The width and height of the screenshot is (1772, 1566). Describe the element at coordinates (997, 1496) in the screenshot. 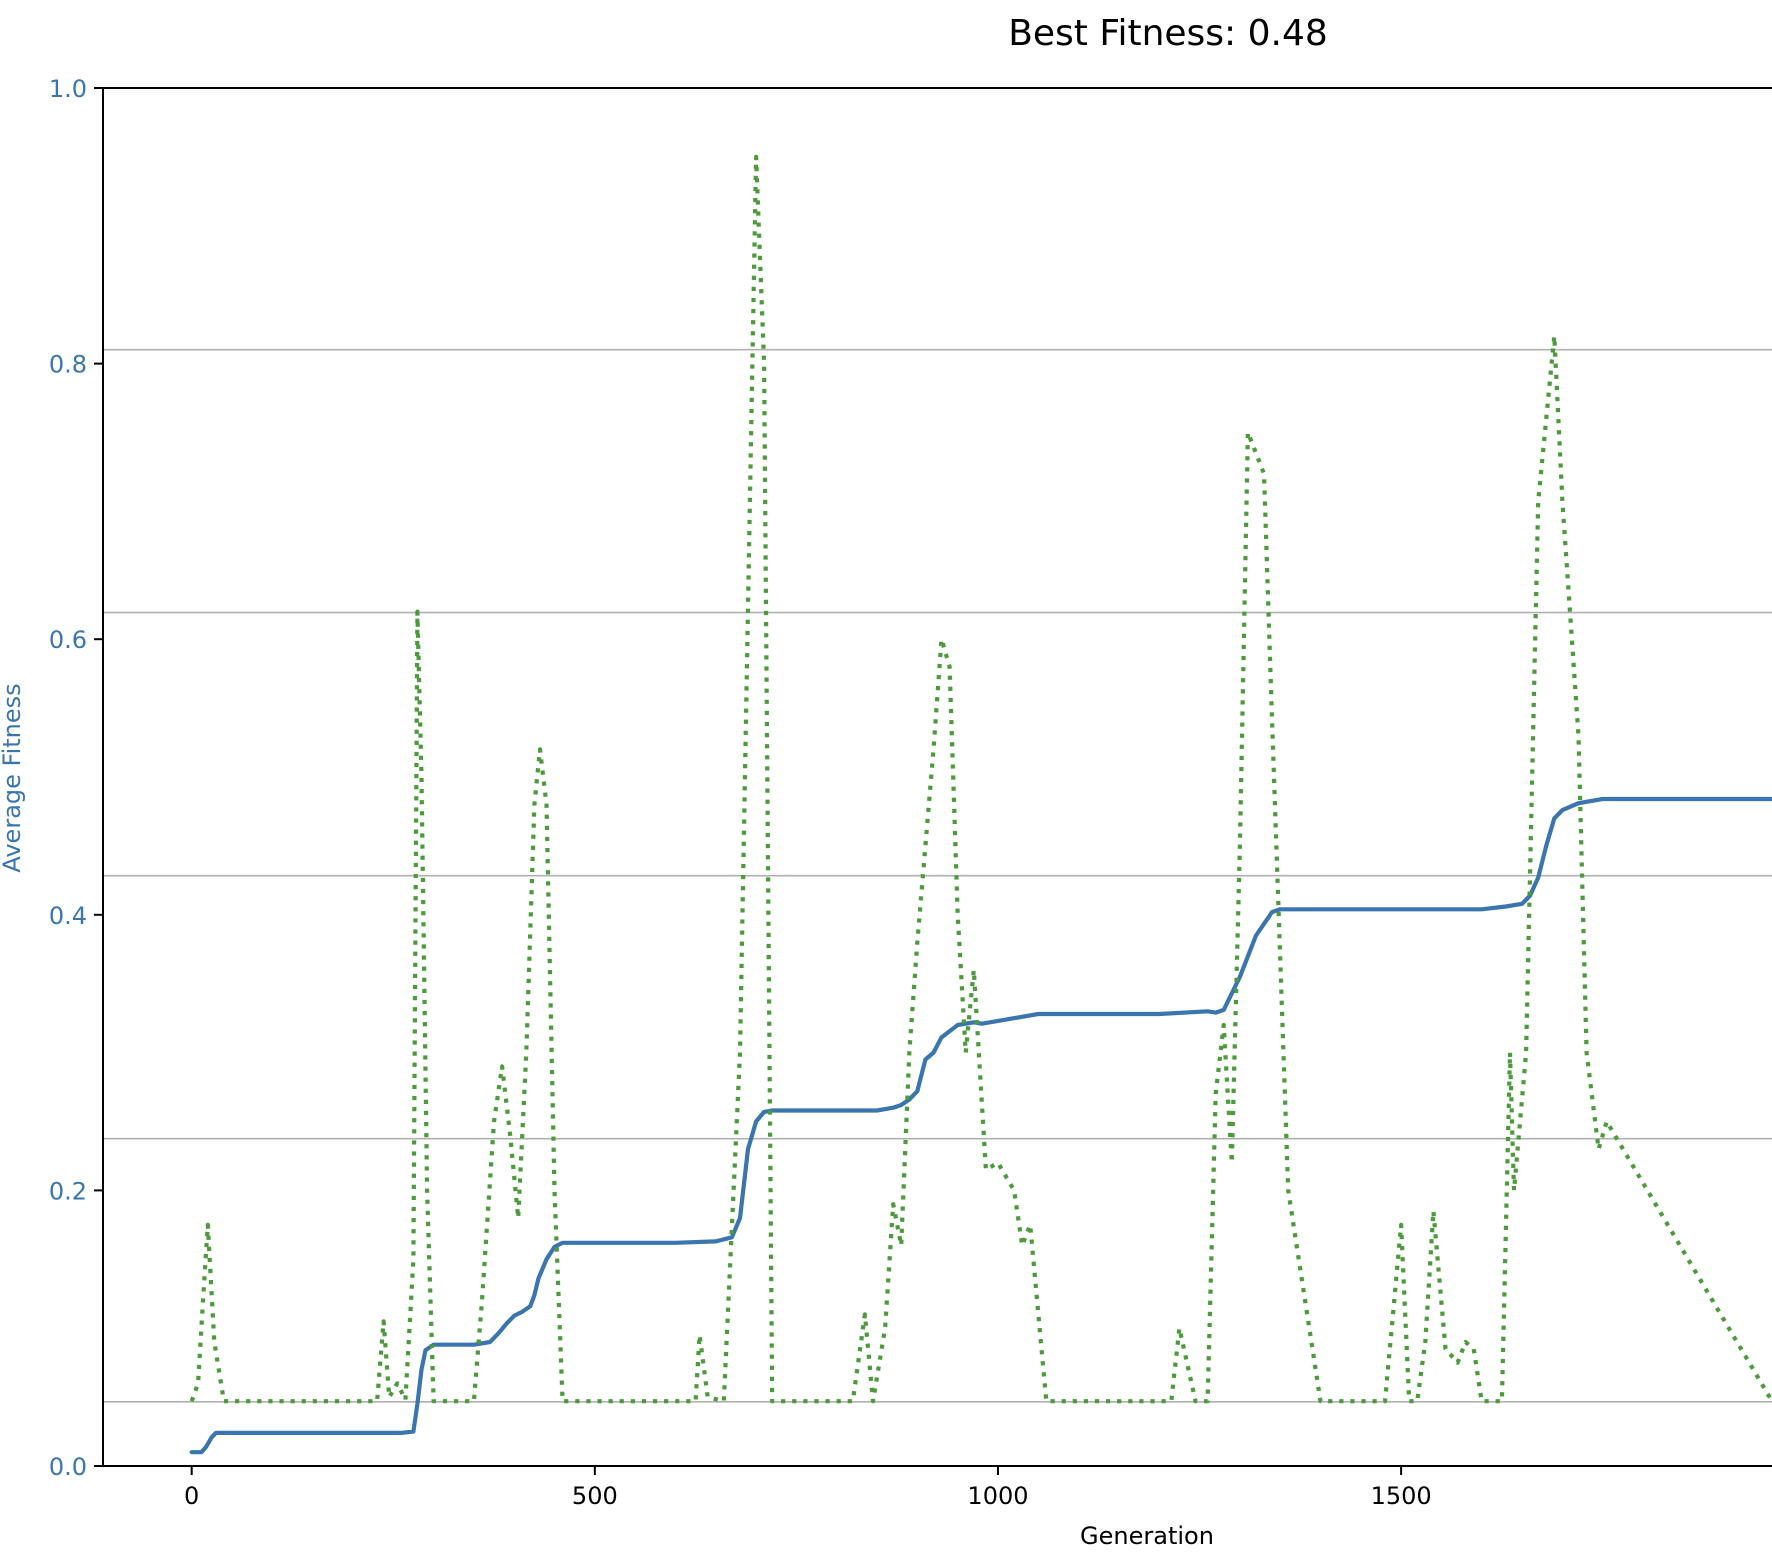

I see `x-tick-label-2: 1000` at that location.